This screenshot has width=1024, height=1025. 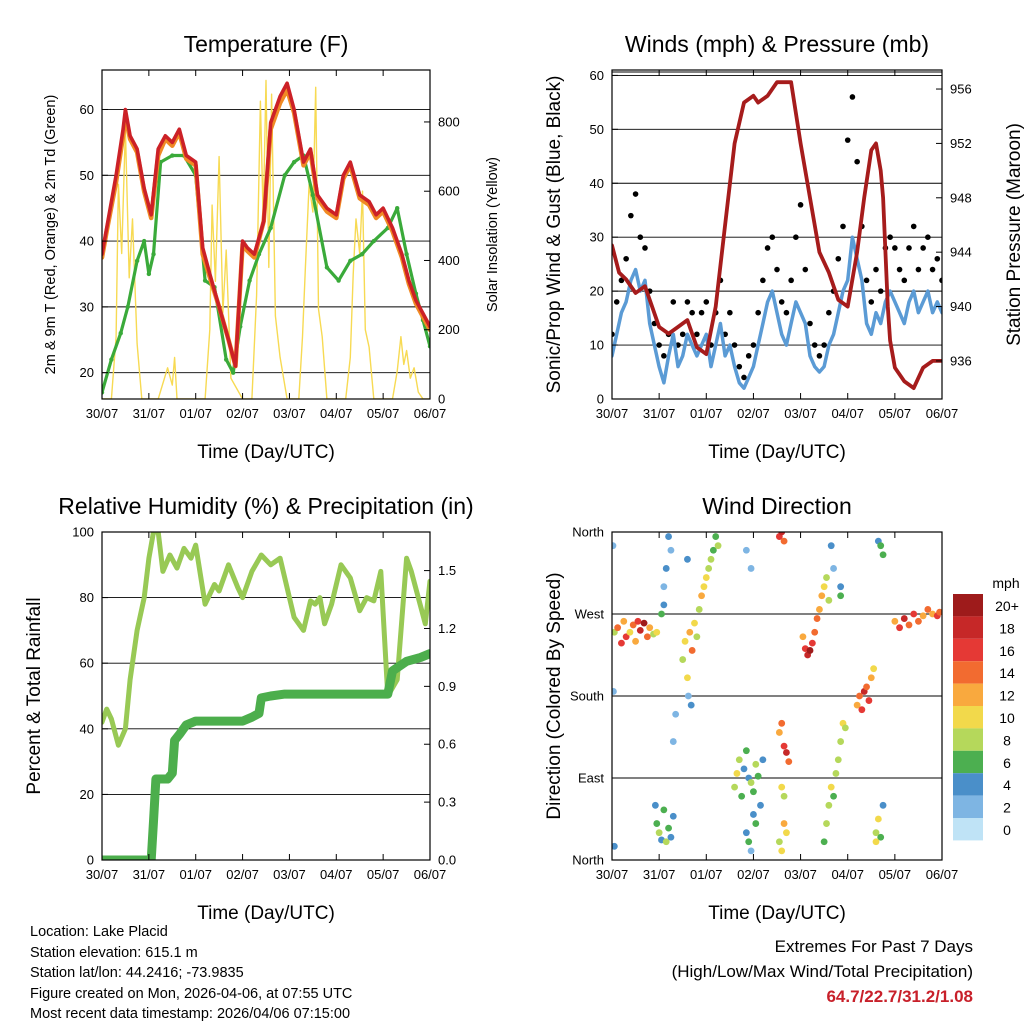 What do you see at coordinates (87, 728) in the screenshot?
I see `y-tick-label: 40` at bounding box center [87, 728].